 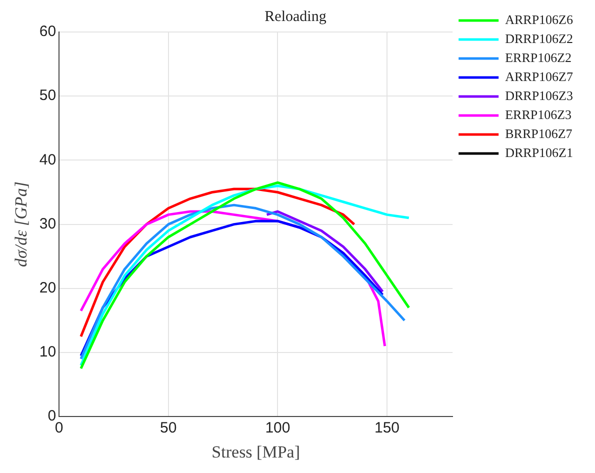 What do you see at coordinates (387, 428) in the screenshot?
I see `x-tick-label: 150` at bounding box center [387, 428].